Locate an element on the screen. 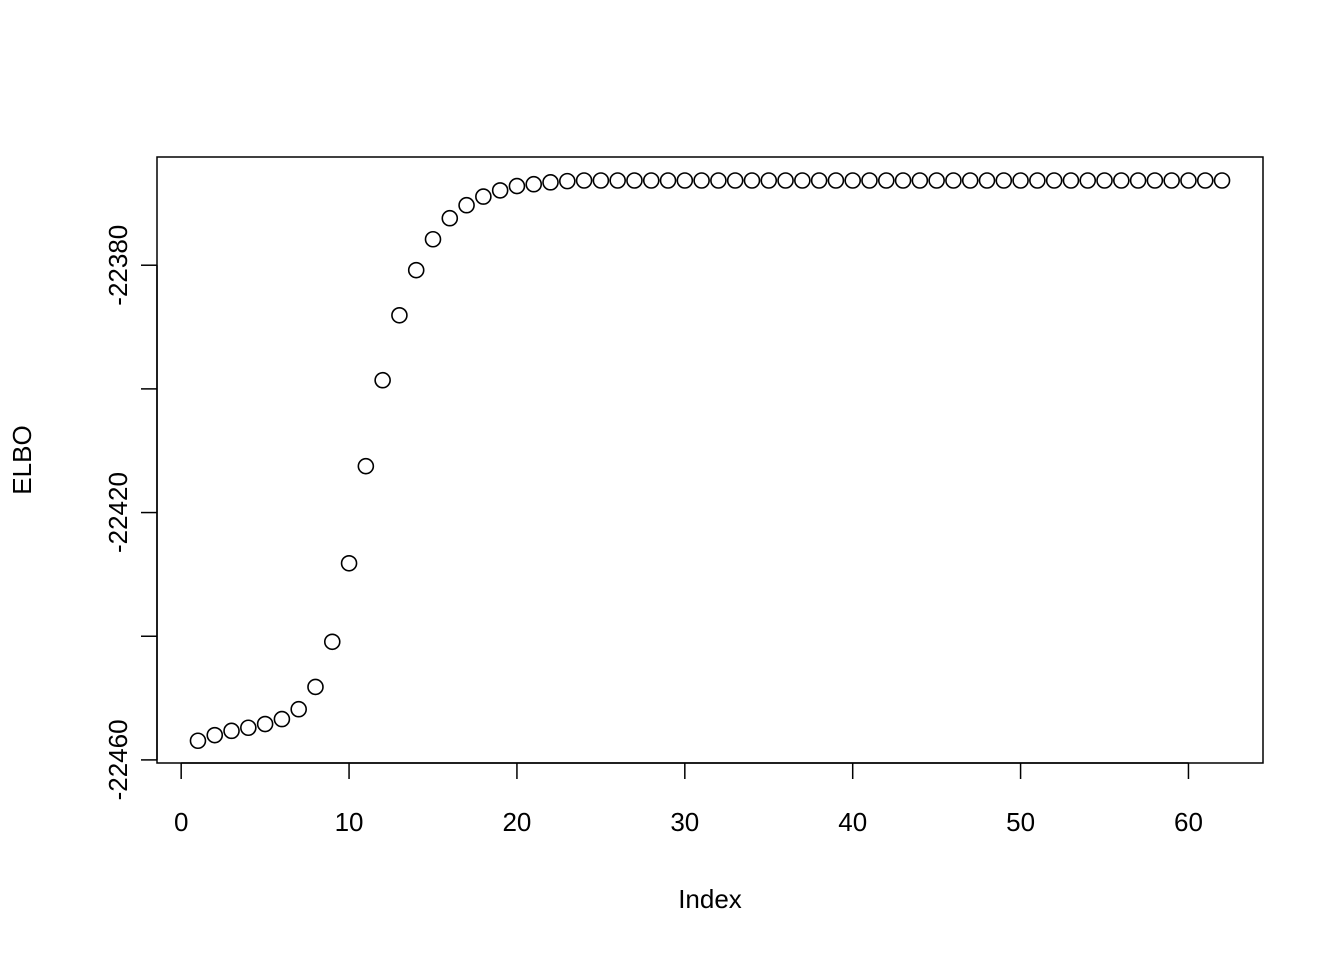 The image size is (1344, 960). x-tick-label: 30 is located at coordinates (684, 822).